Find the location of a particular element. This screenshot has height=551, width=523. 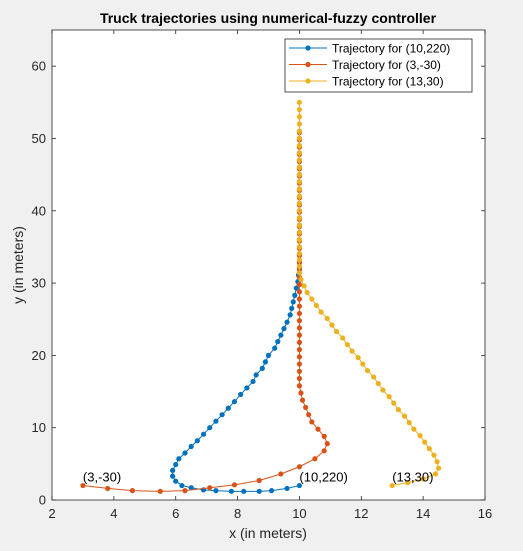

x-tick-label: 4 is located at coordinates (113, 513).